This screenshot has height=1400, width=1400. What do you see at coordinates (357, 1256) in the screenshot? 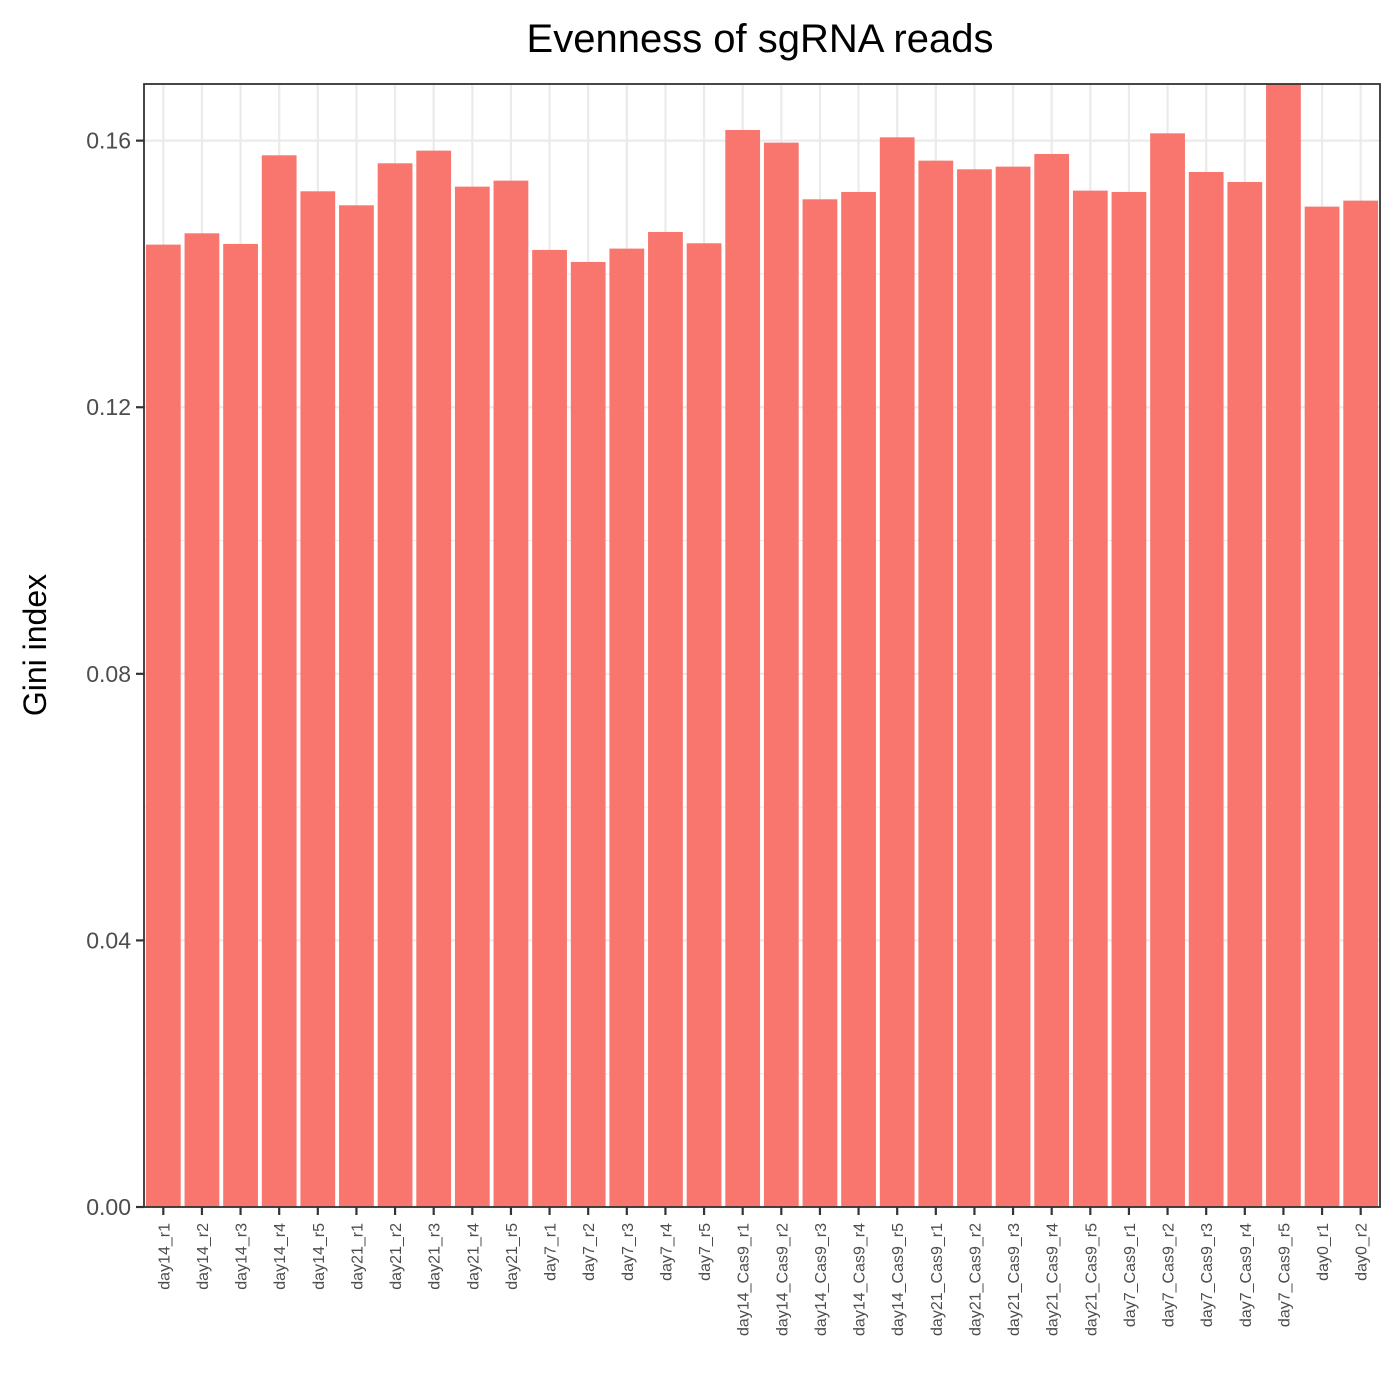
I see `x-tick-label: day21_r1` at bounding box center [357, 1256].